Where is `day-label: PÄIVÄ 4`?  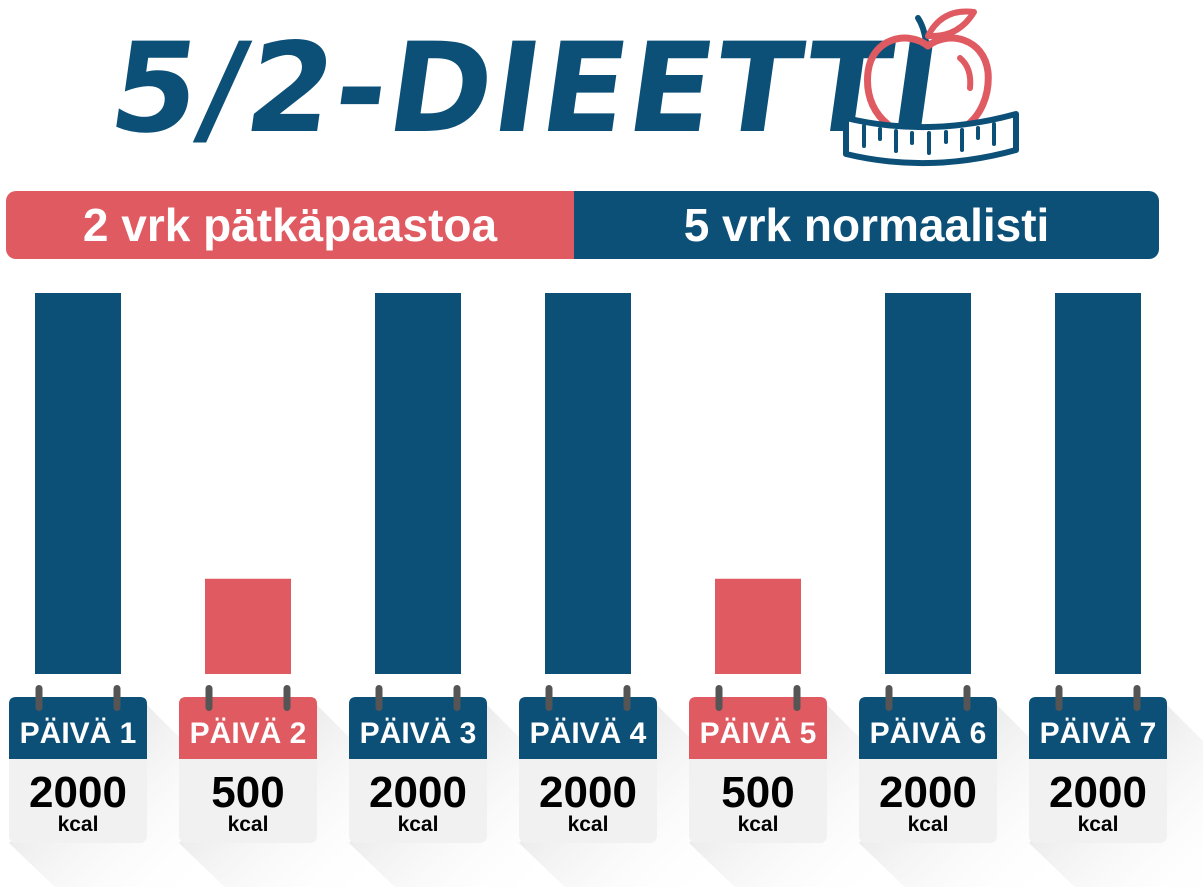 day-label: PÄIVÄ 4 is located at coordinates (588, 733).